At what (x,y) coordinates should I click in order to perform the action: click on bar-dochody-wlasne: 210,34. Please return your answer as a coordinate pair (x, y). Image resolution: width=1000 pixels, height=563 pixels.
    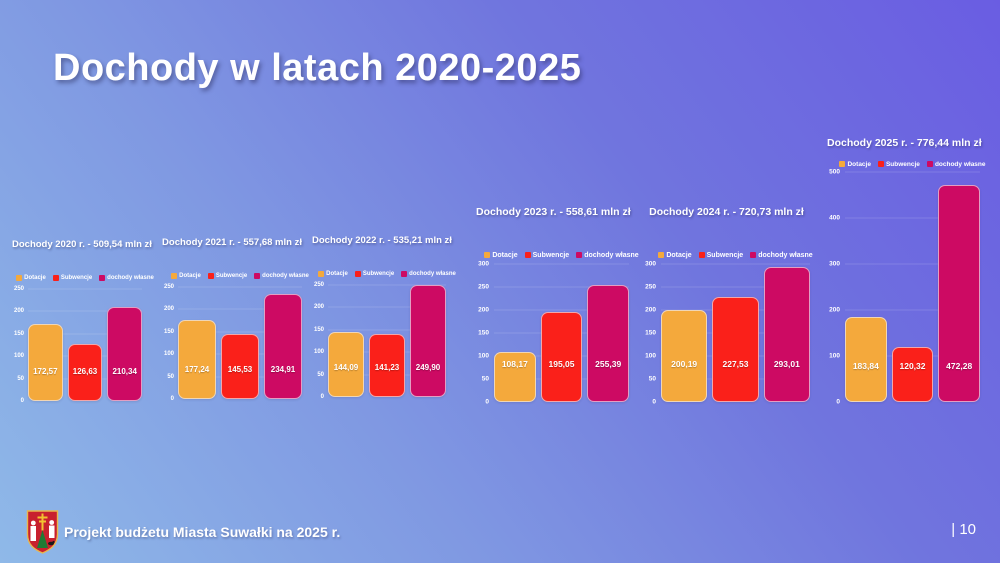
    Looking at the image, I should click on (125, 353).